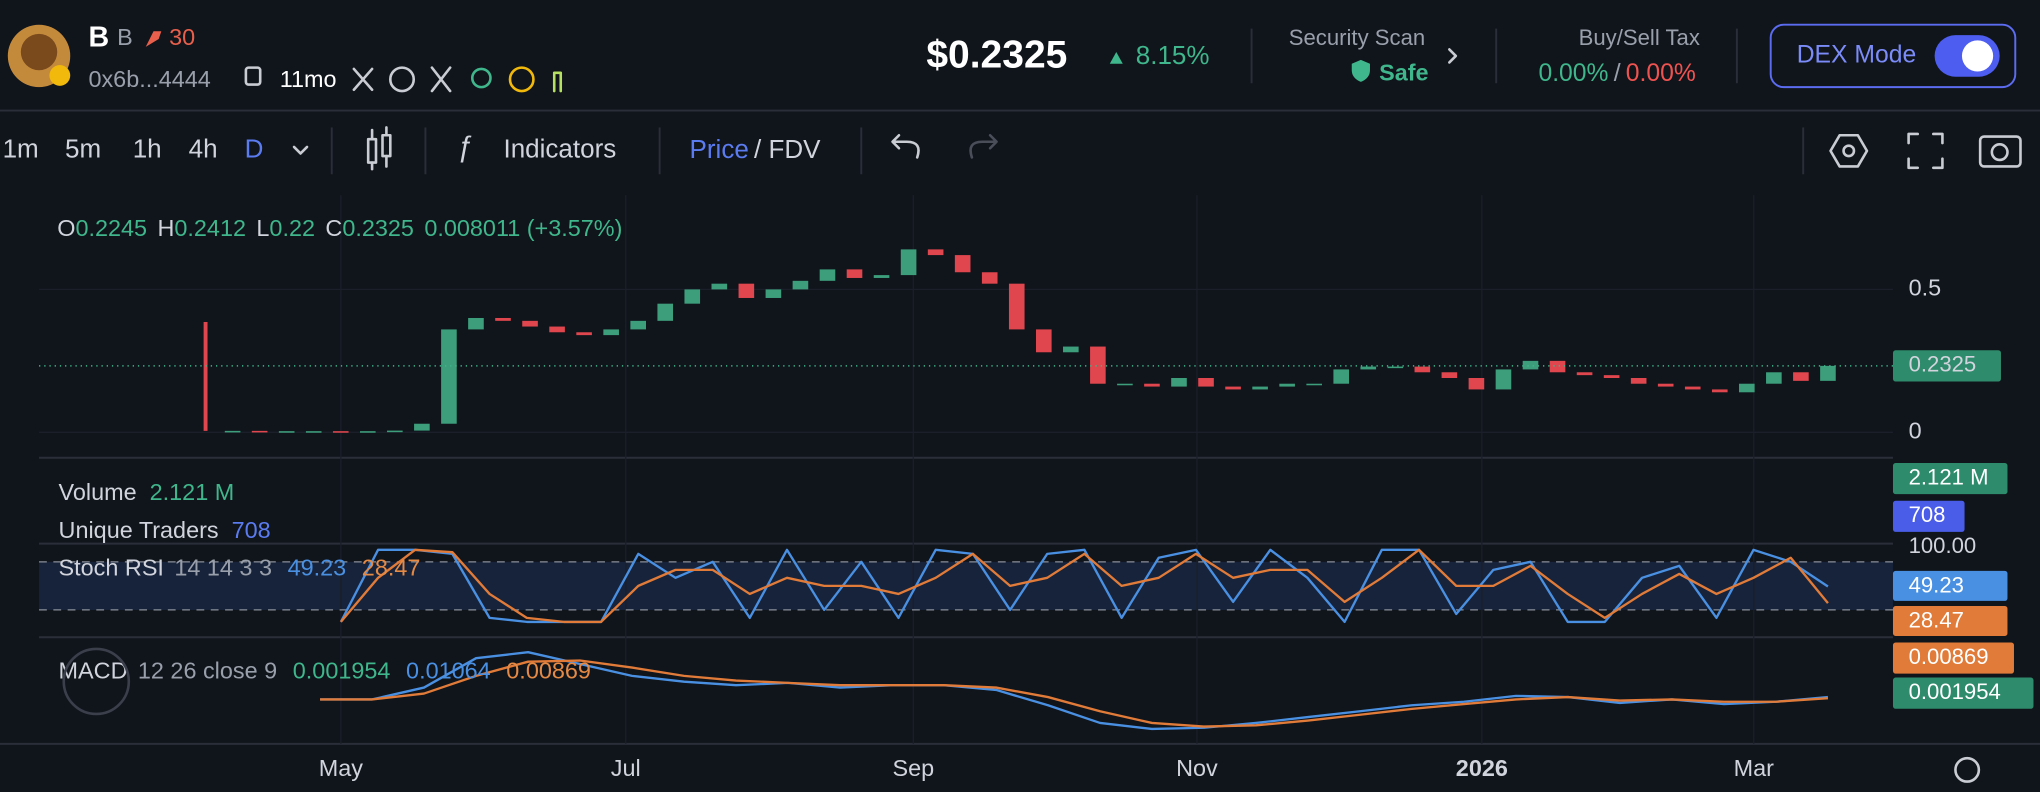 The width and height of the screenshot is (2040, 792). I want to click on traders-value: 708, so click(251, 530).